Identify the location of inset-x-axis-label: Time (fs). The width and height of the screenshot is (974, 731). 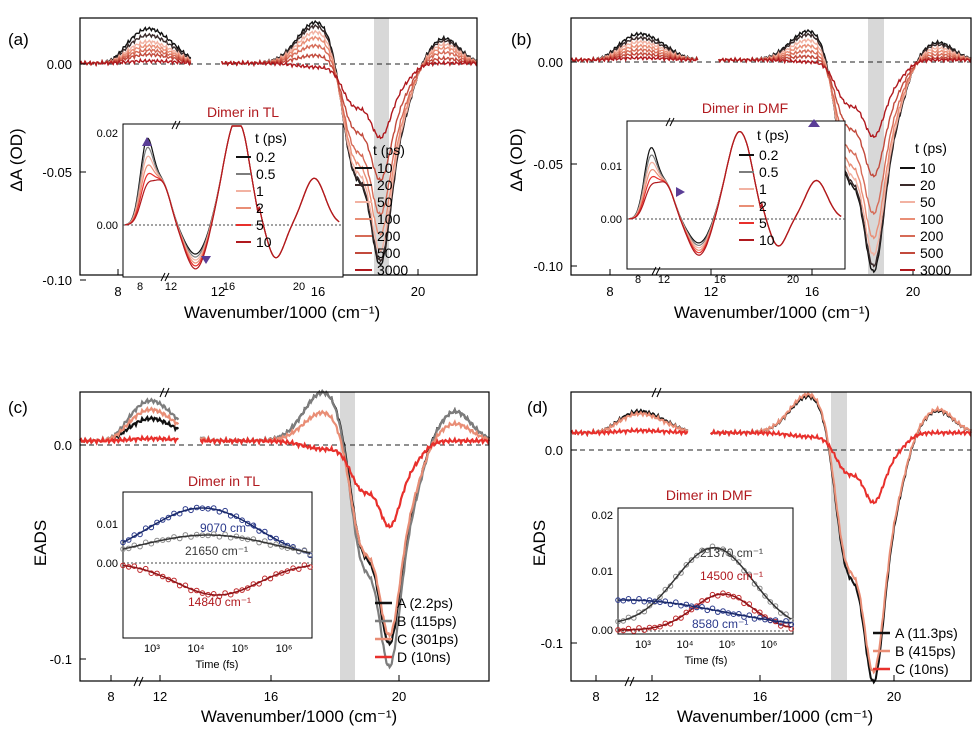
(217, 665).